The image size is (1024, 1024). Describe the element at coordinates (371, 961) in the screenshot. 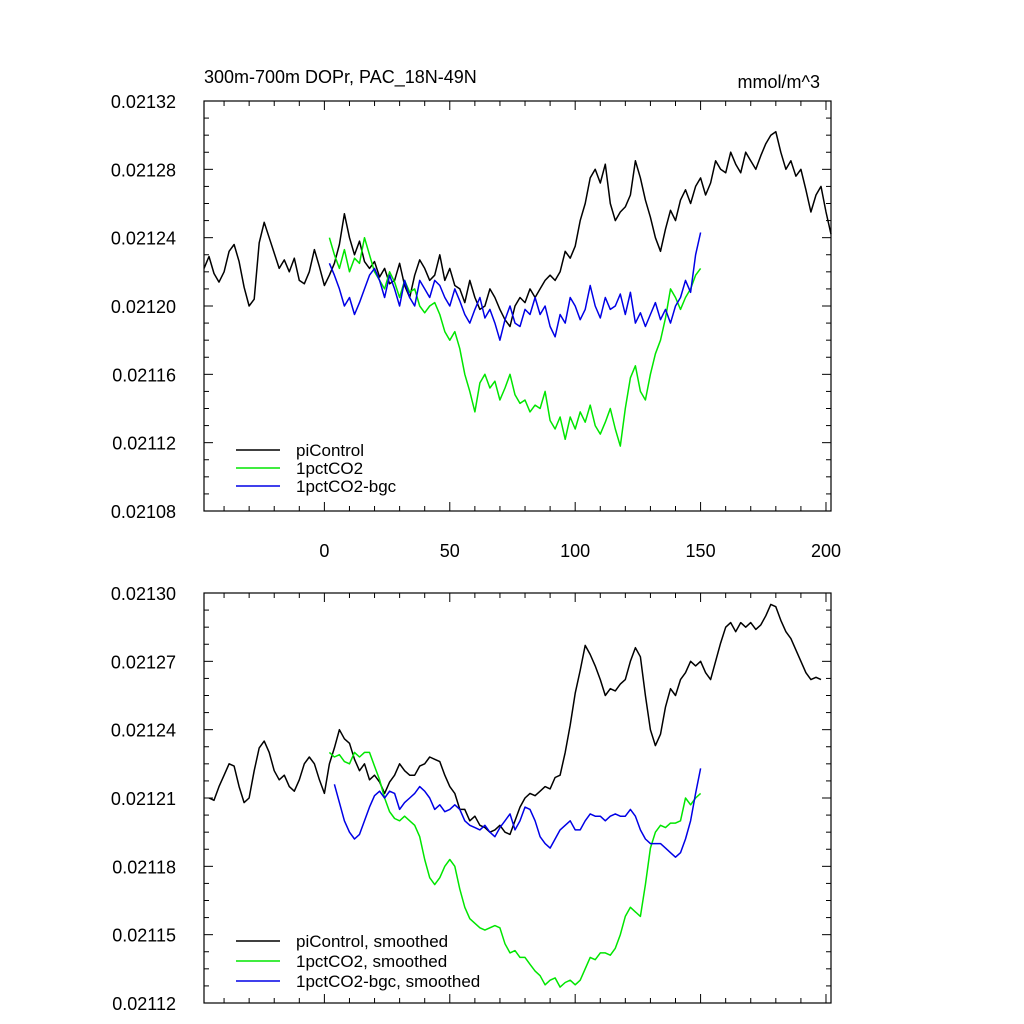

I see `legend-label-1pctco2-smoothed: 1pctCO2, smoothed` at that location.